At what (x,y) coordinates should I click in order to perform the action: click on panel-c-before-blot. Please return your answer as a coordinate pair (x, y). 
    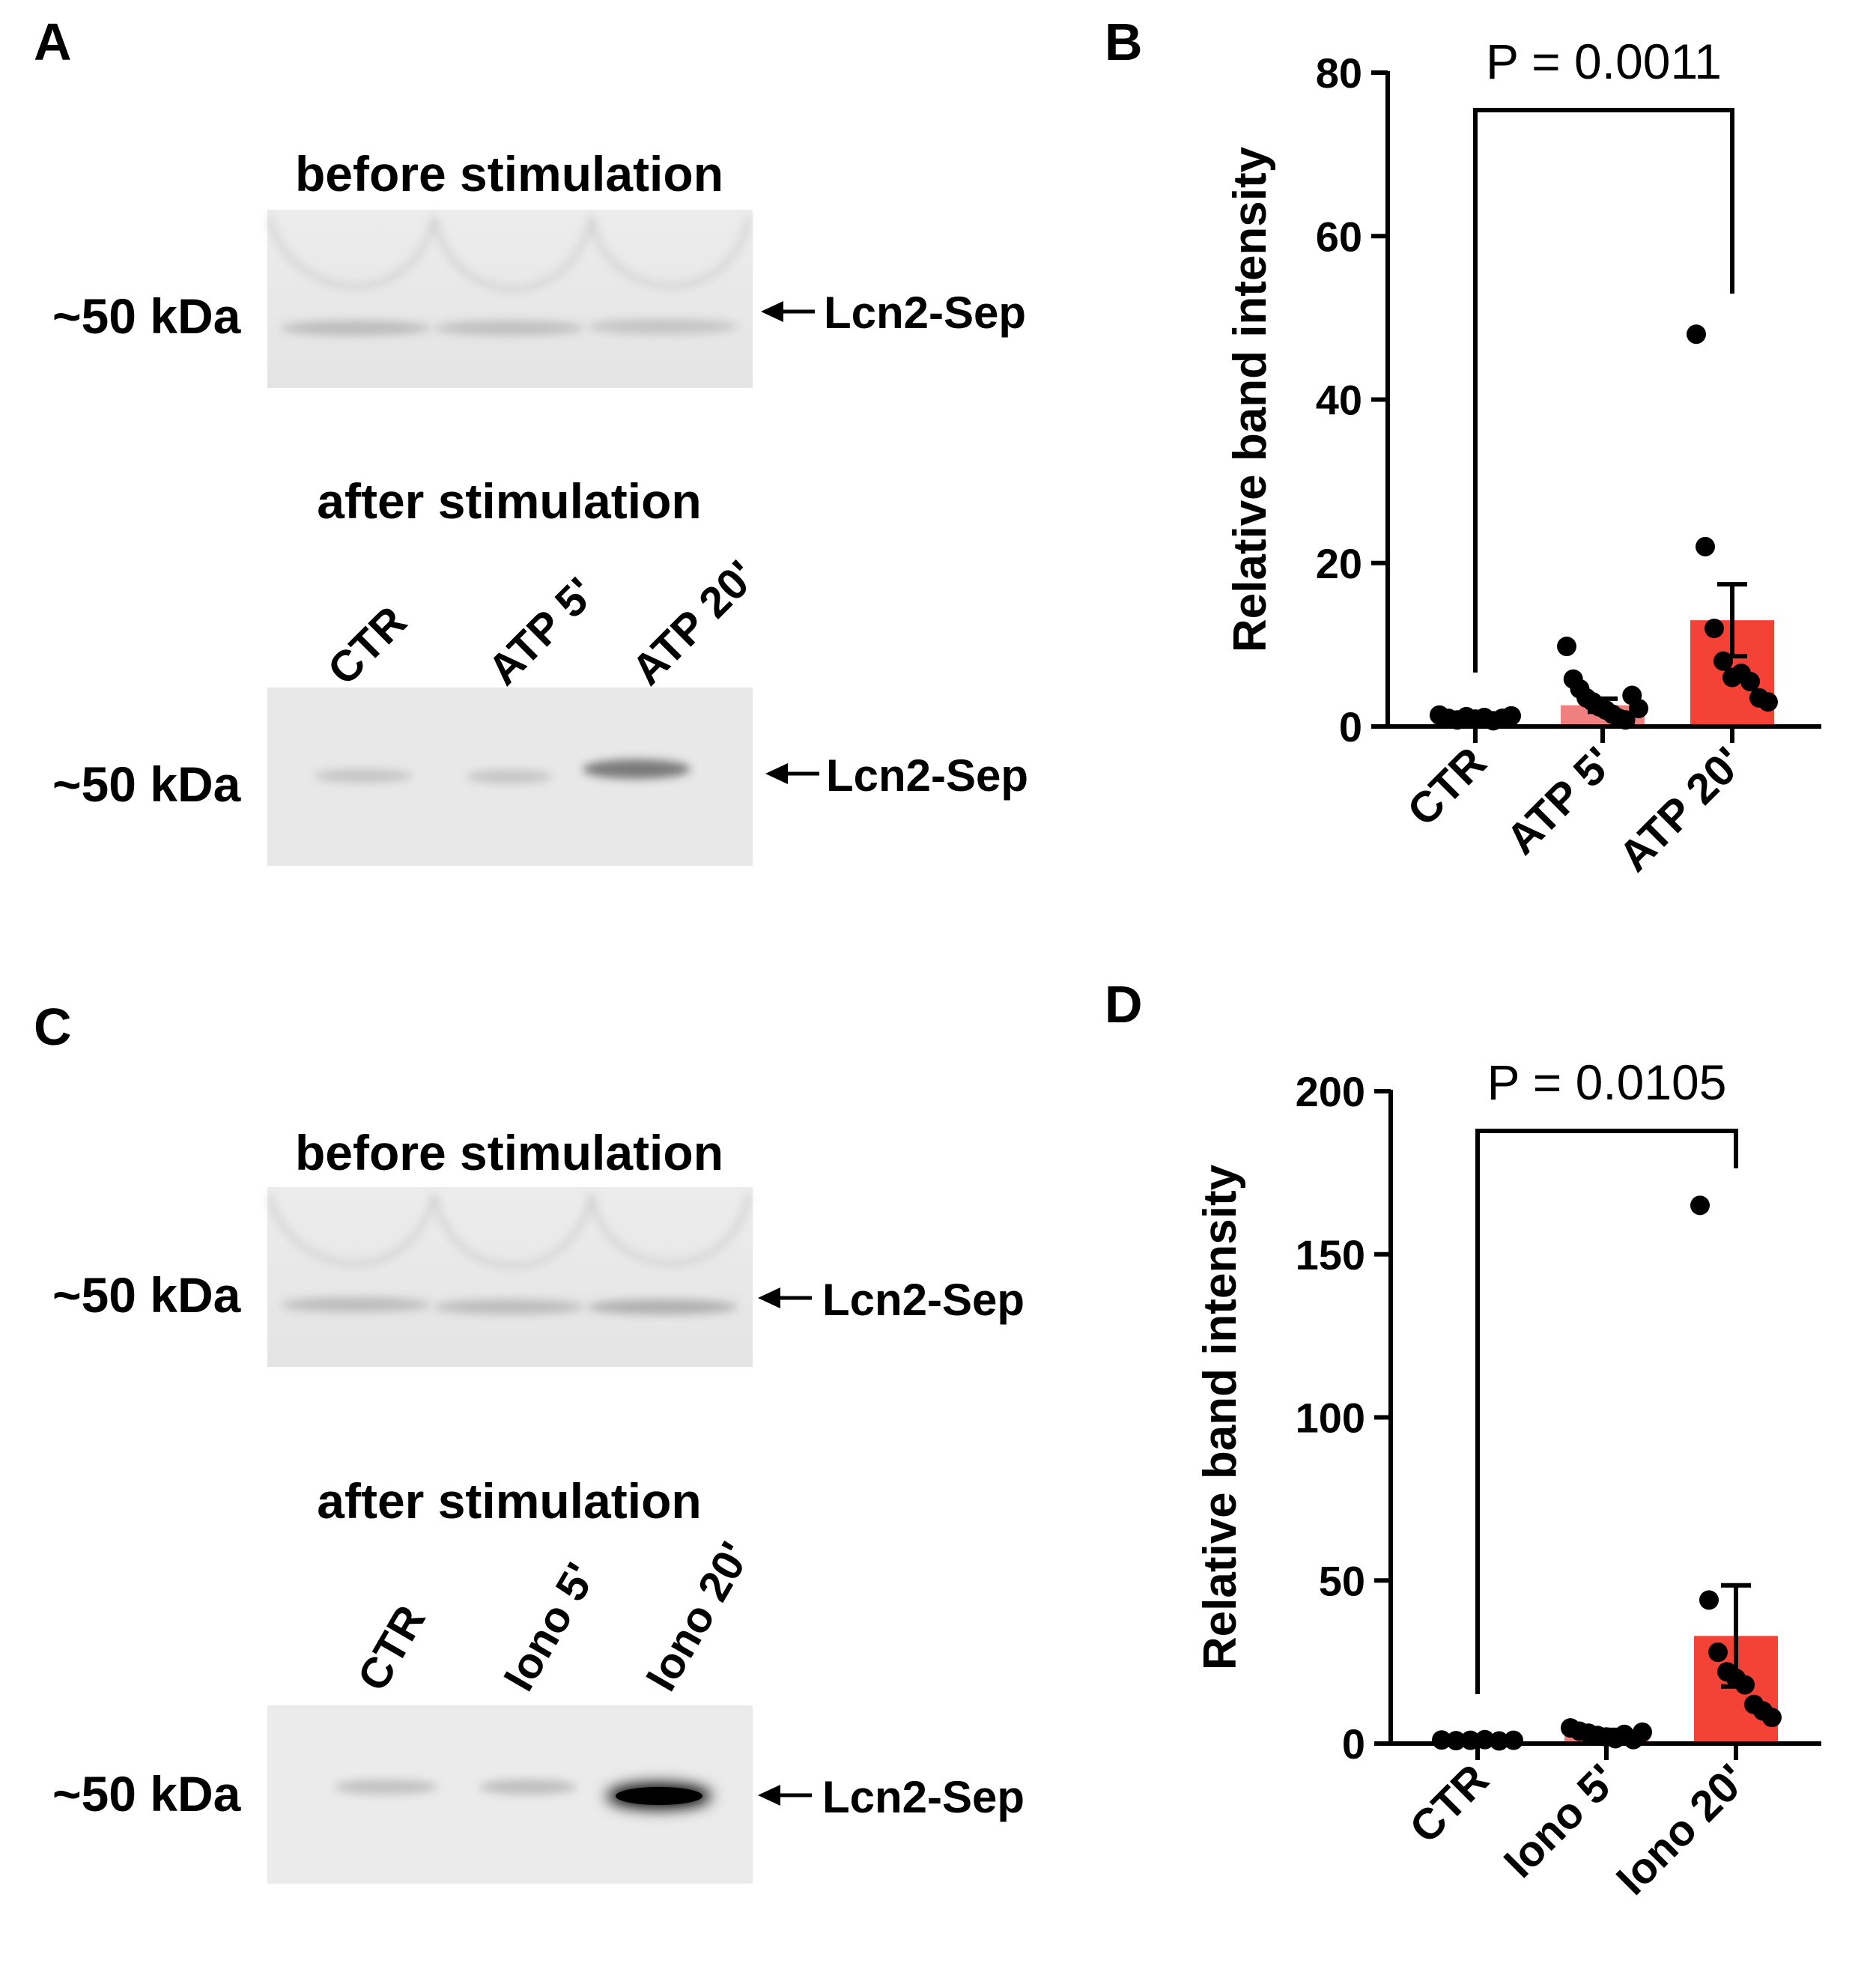
    Looking at the image, I should click on (510, 1277).